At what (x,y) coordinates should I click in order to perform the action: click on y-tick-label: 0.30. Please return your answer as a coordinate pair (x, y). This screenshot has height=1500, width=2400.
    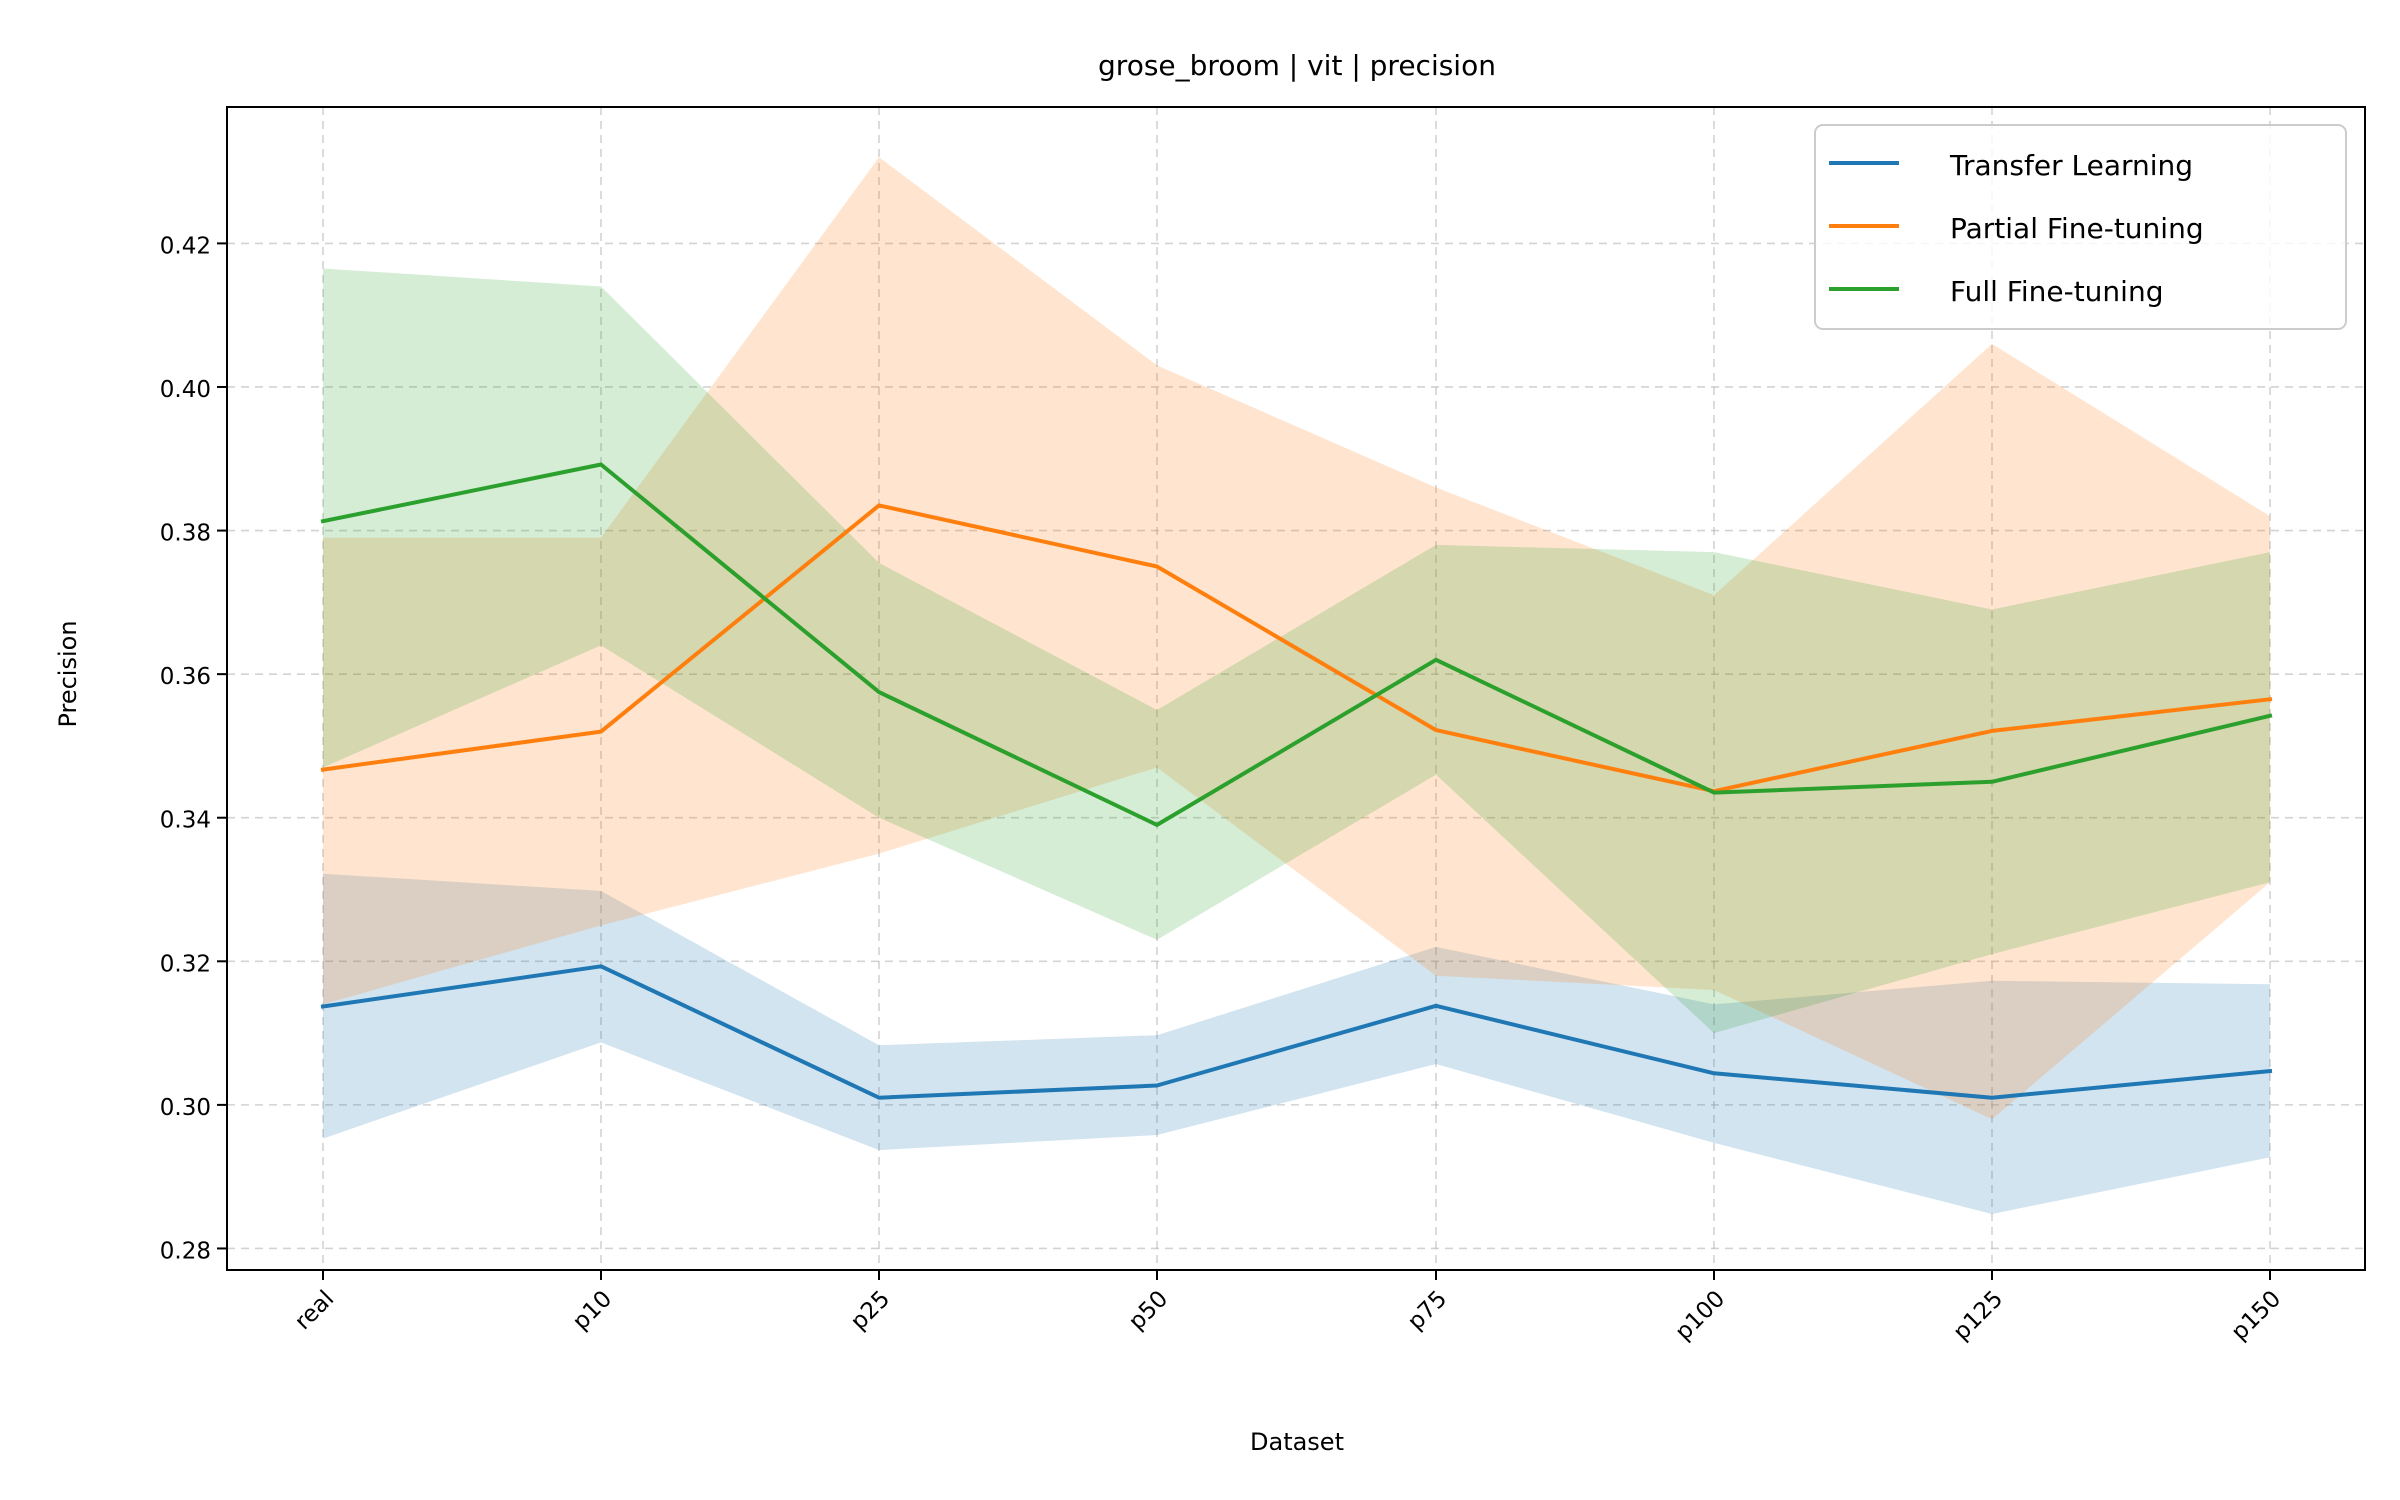
    Looking at the image, I should click on (185, 1108).